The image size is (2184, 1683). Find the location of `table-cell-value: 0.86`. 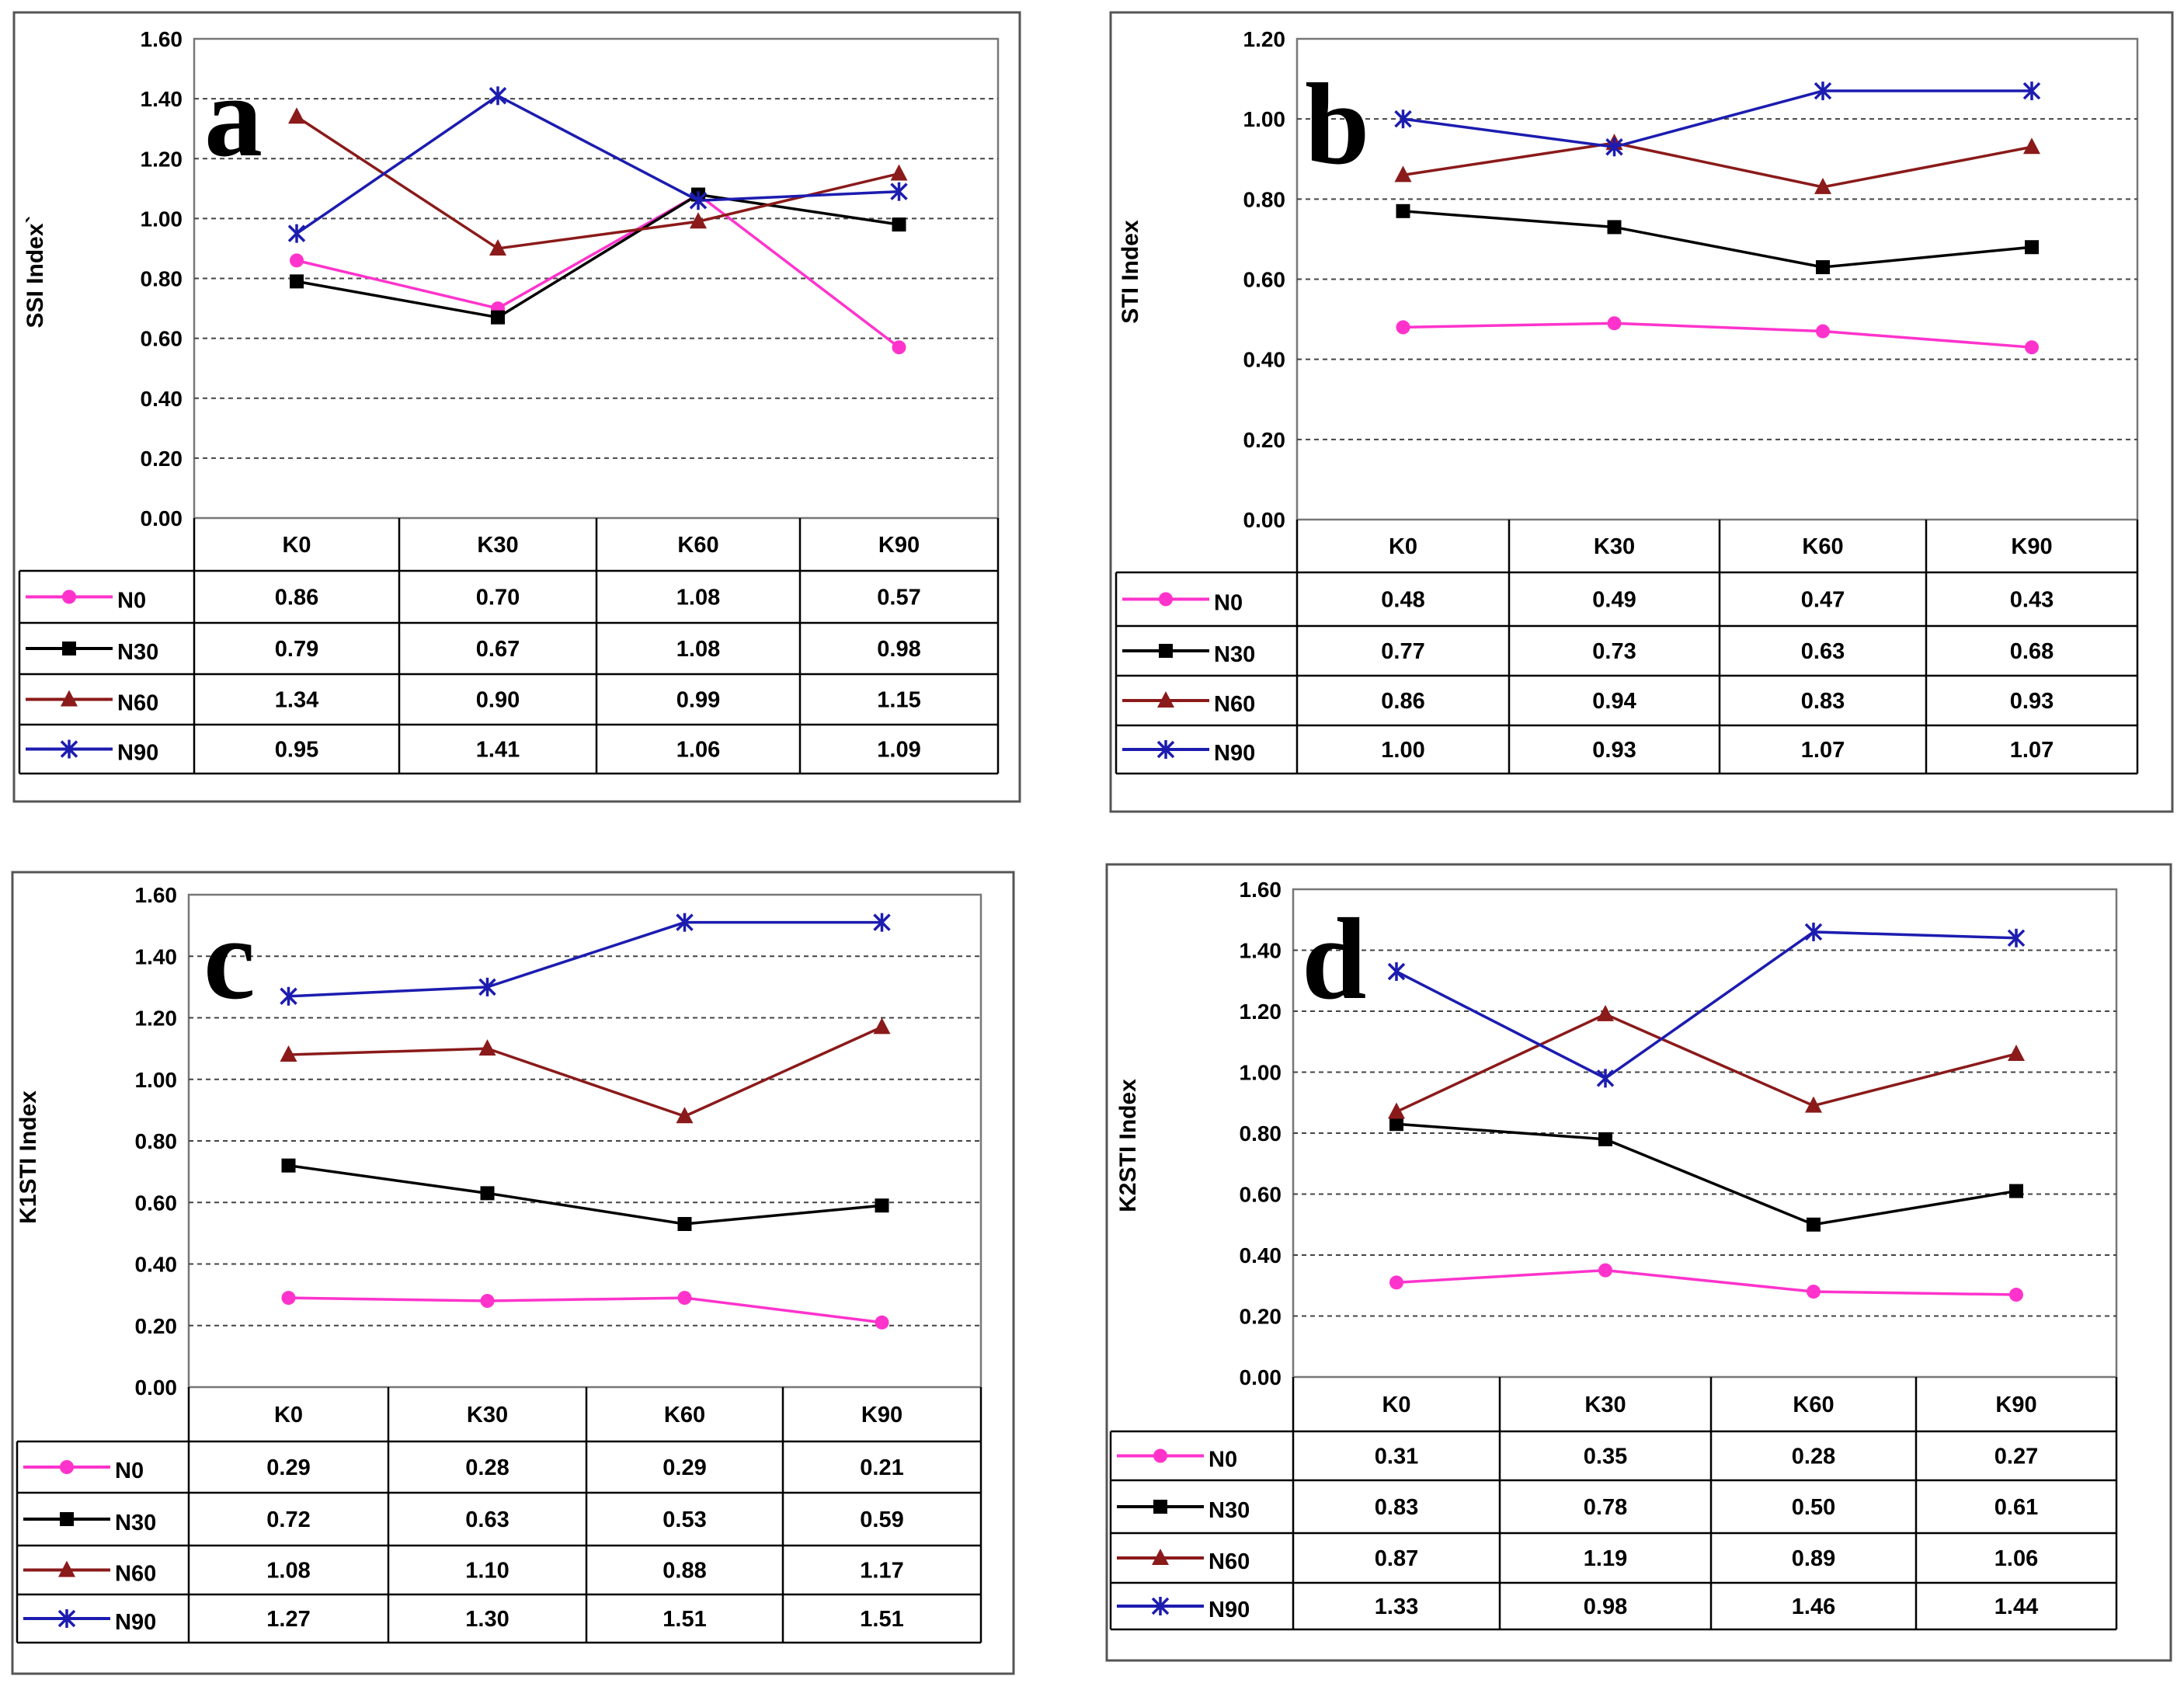

table-cell-value: 0.86 is located at coordinates (1403, 702).